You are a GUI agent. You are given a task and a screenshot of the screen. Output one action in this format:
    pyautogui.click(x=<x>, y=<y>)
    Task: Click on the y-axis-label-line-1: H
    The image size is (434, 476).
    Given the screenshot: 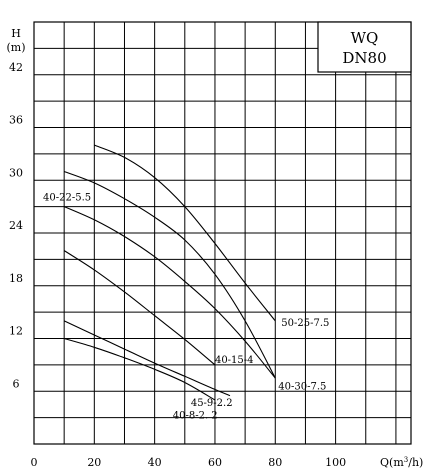 What is the action you would take?
    pyautogui.click(x=16, y=33)
    